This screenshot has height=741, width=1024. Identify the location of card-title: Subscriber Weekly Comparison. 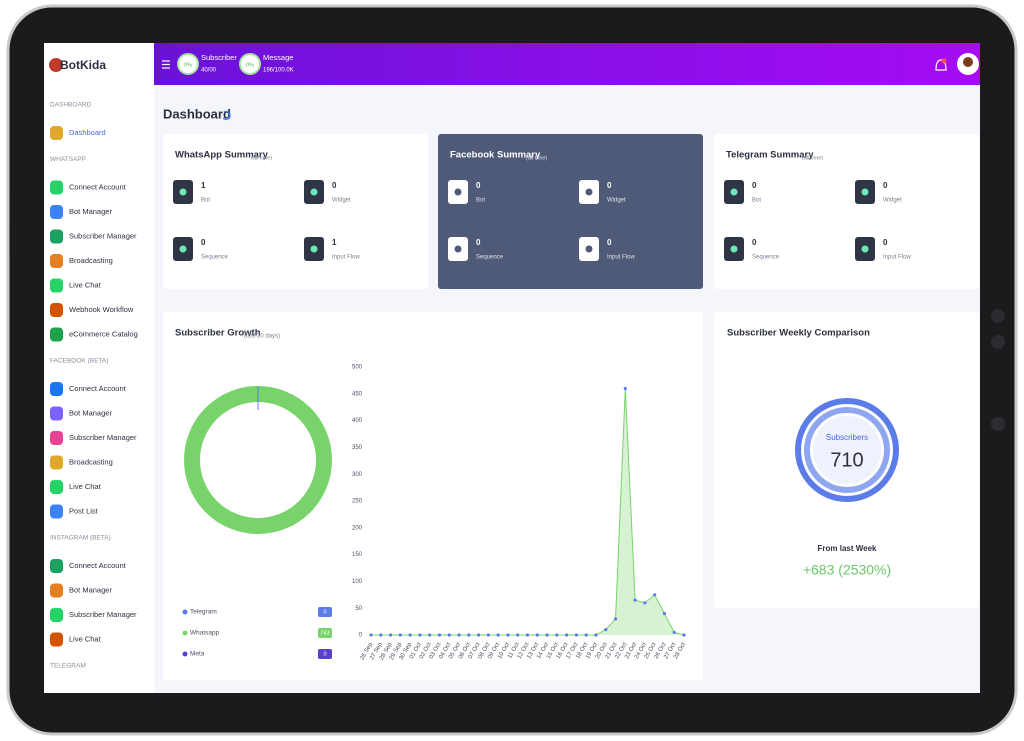
(798, 333).